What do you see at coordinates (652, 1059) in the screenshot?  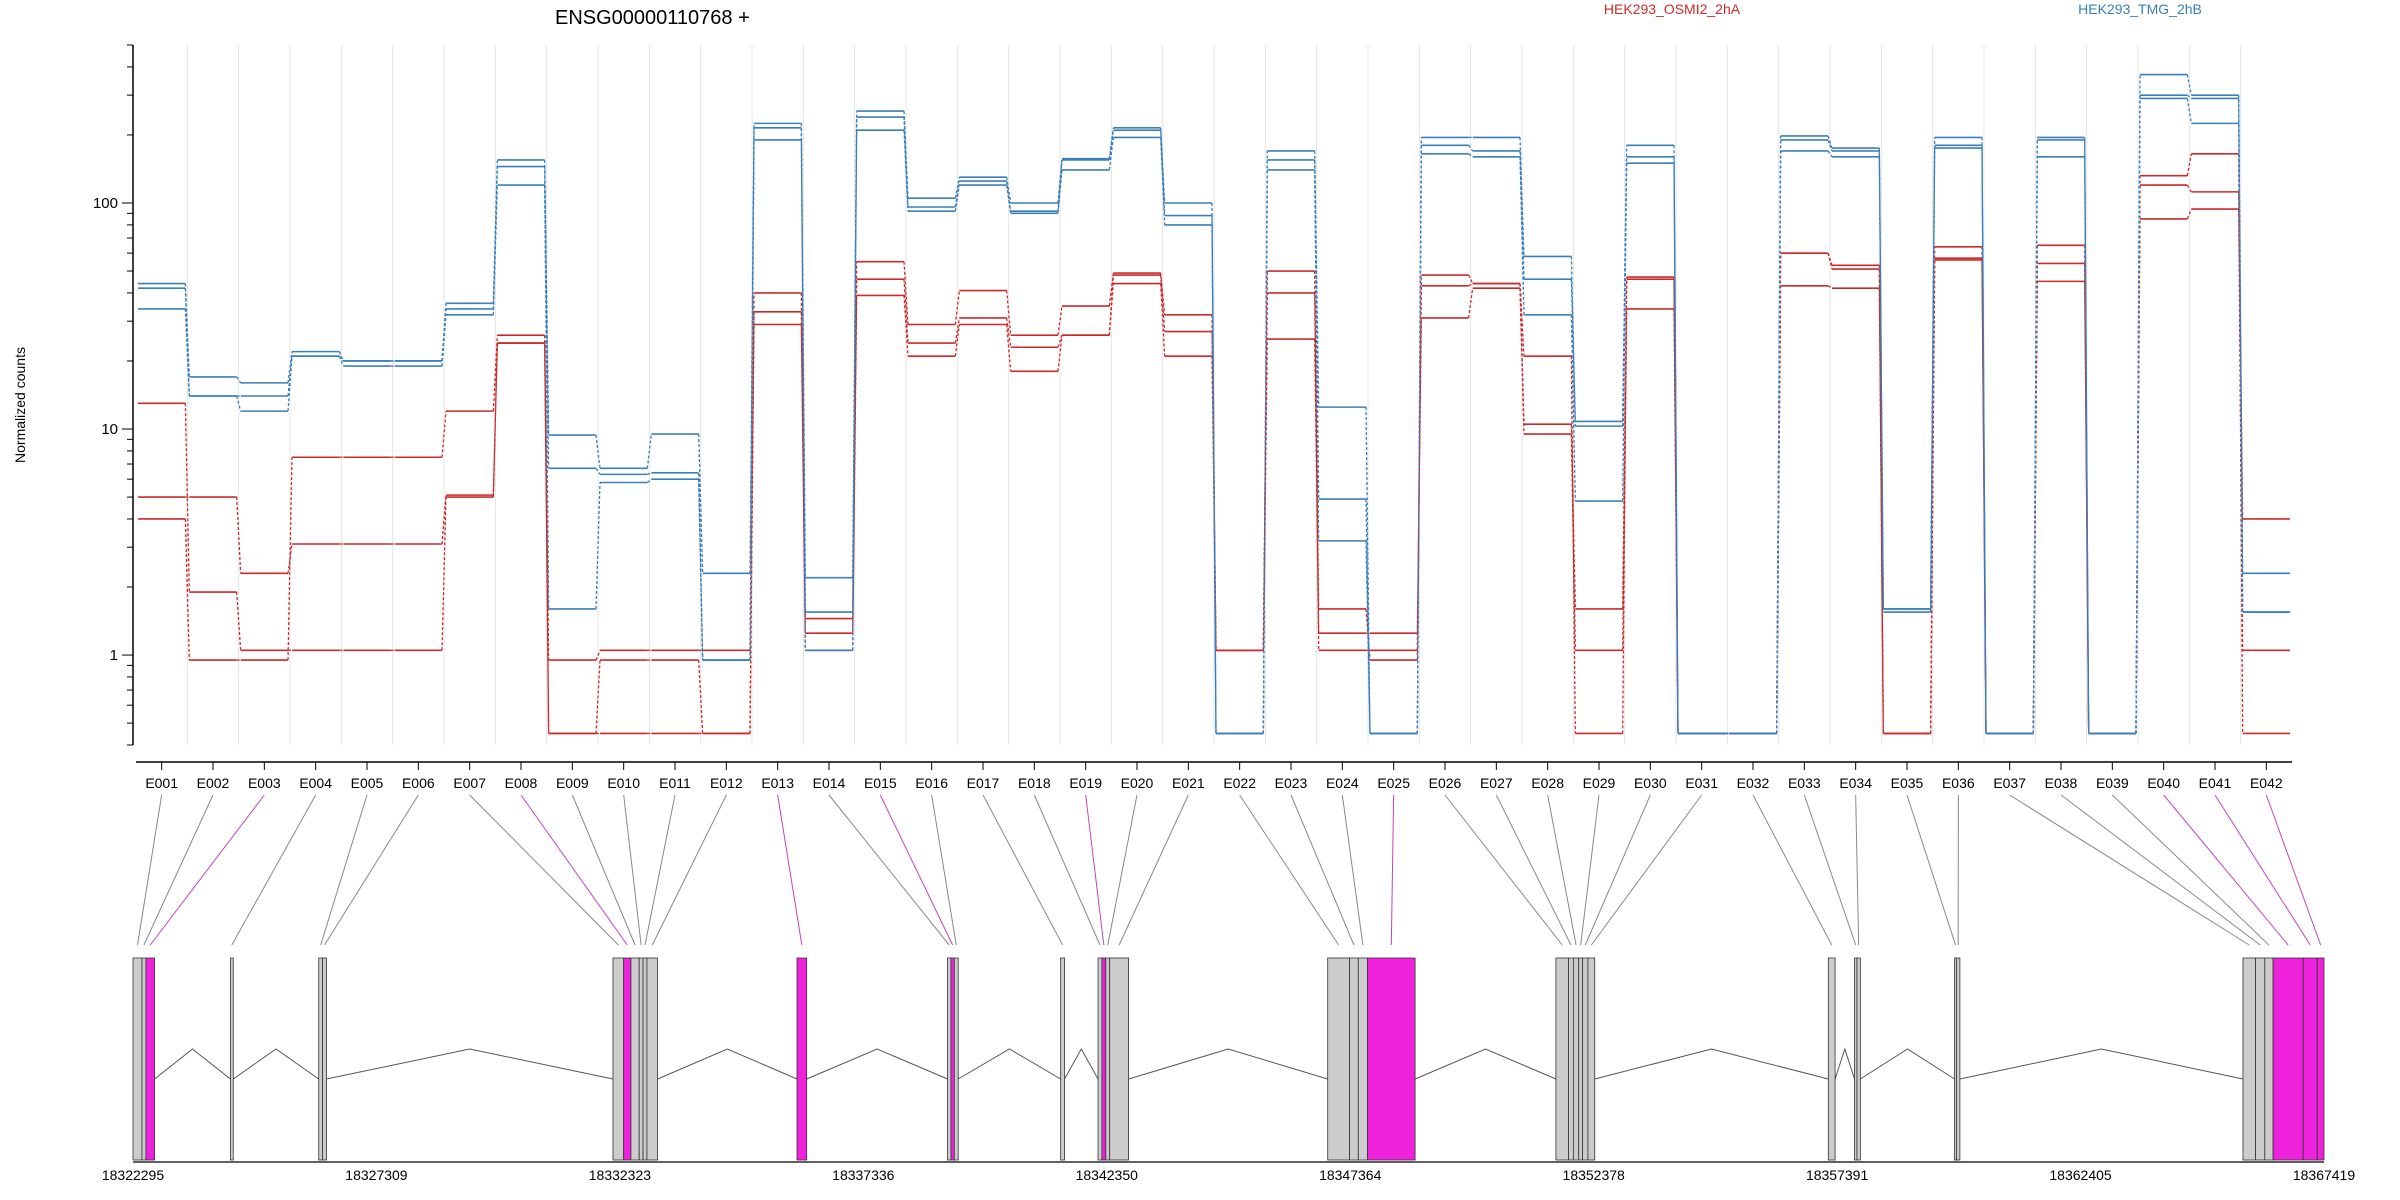 I see `exon-block-e012` at bounding box center [652, 1059].